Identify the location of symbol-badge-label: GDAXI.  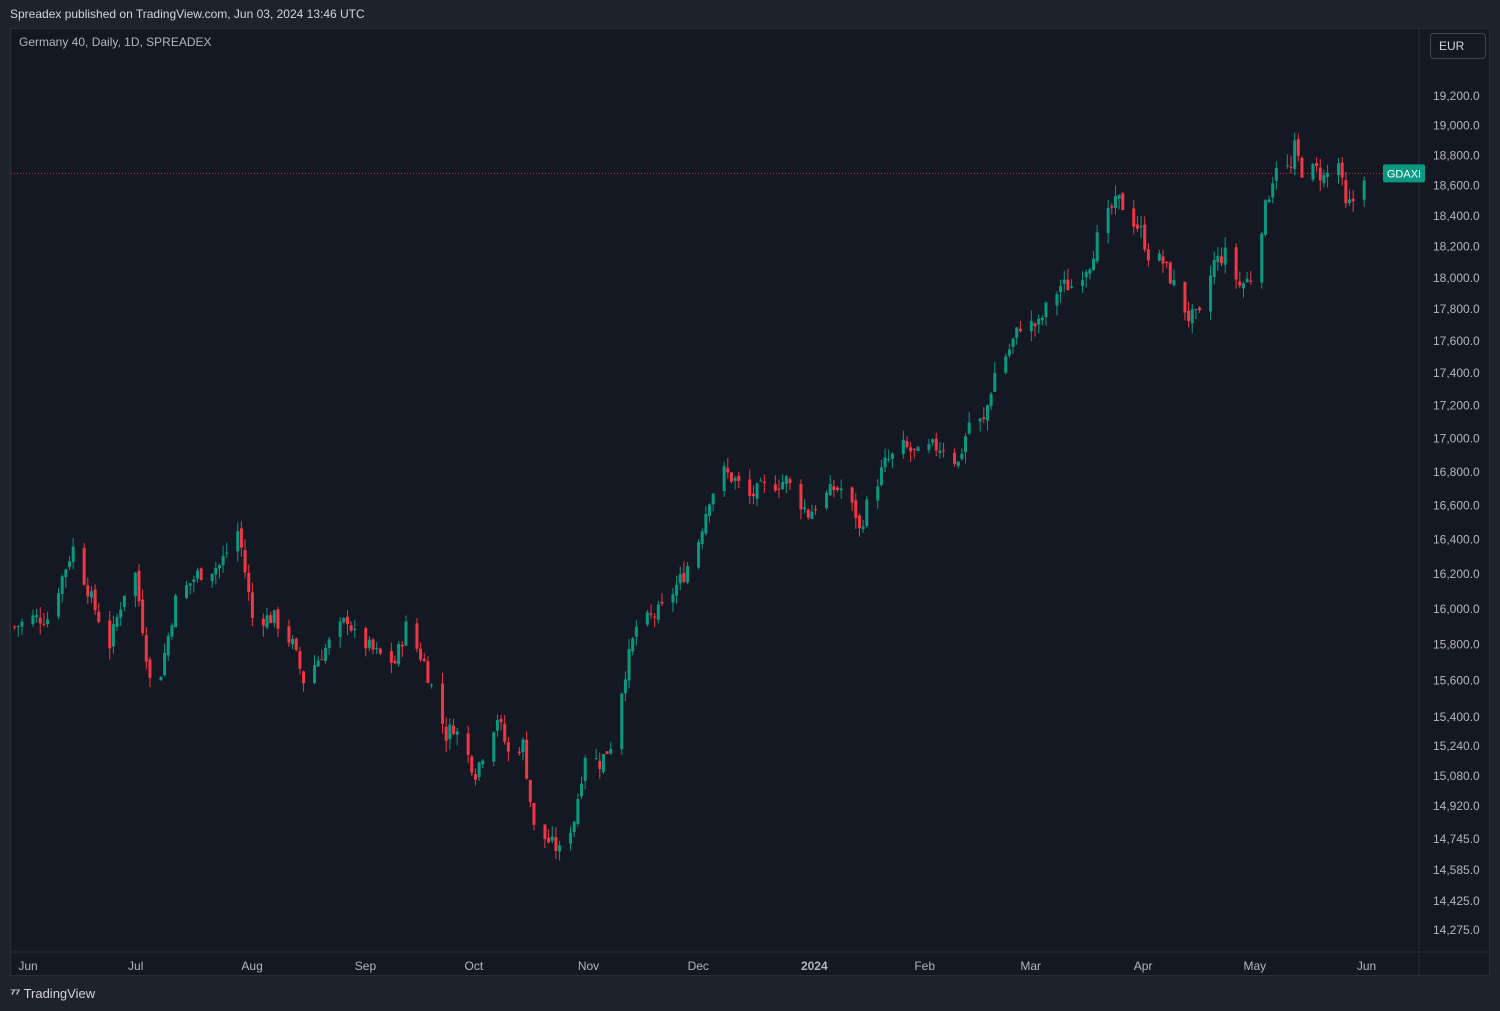
(1404, 174).